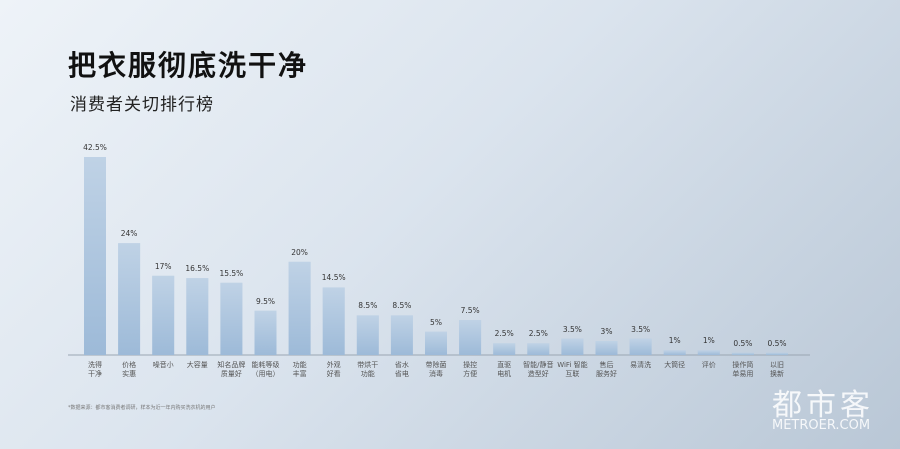 The image size is (900, 449). I want to click on x-tick-label: 带烘干 功能, so click(368, 369).